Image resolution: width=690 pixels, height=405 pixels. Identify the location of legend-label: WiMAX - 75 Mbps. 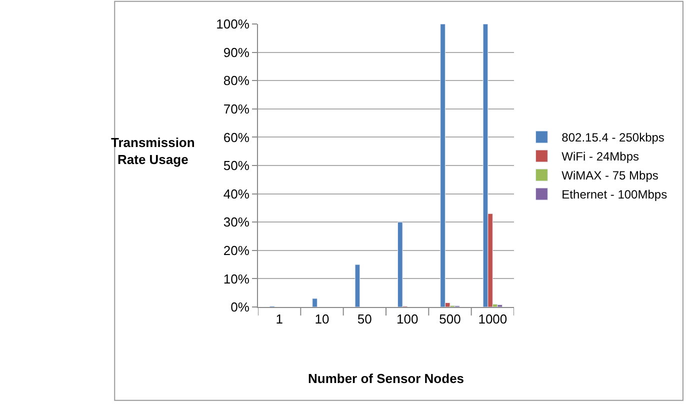
(610, 175).